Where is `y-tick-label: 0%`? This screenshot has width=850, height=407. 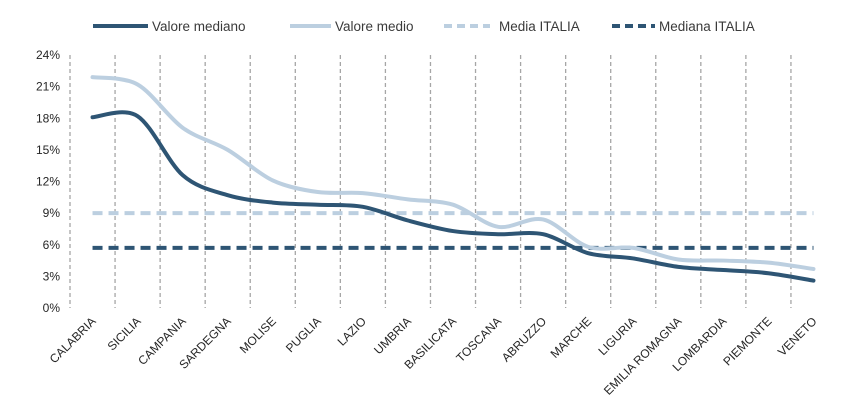 y-tick-label: 0% is located at coordinates (52, 308).